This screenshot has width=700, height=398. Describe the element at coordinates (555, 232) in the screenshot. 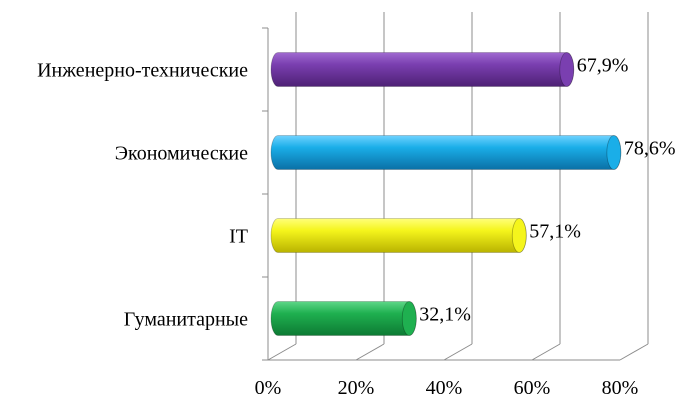

I see `data-label: 57,1%` at that location.